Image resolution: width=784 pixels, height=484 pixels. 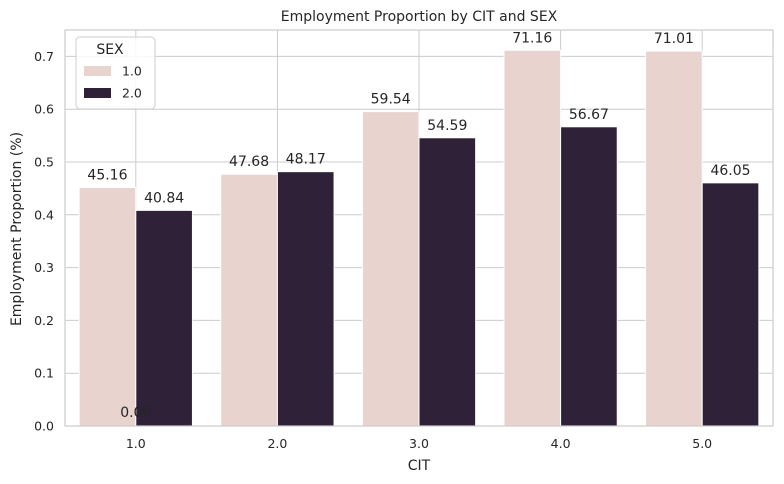 I want to click on y-tick-label: 0.3, so click(x=44, y=267).